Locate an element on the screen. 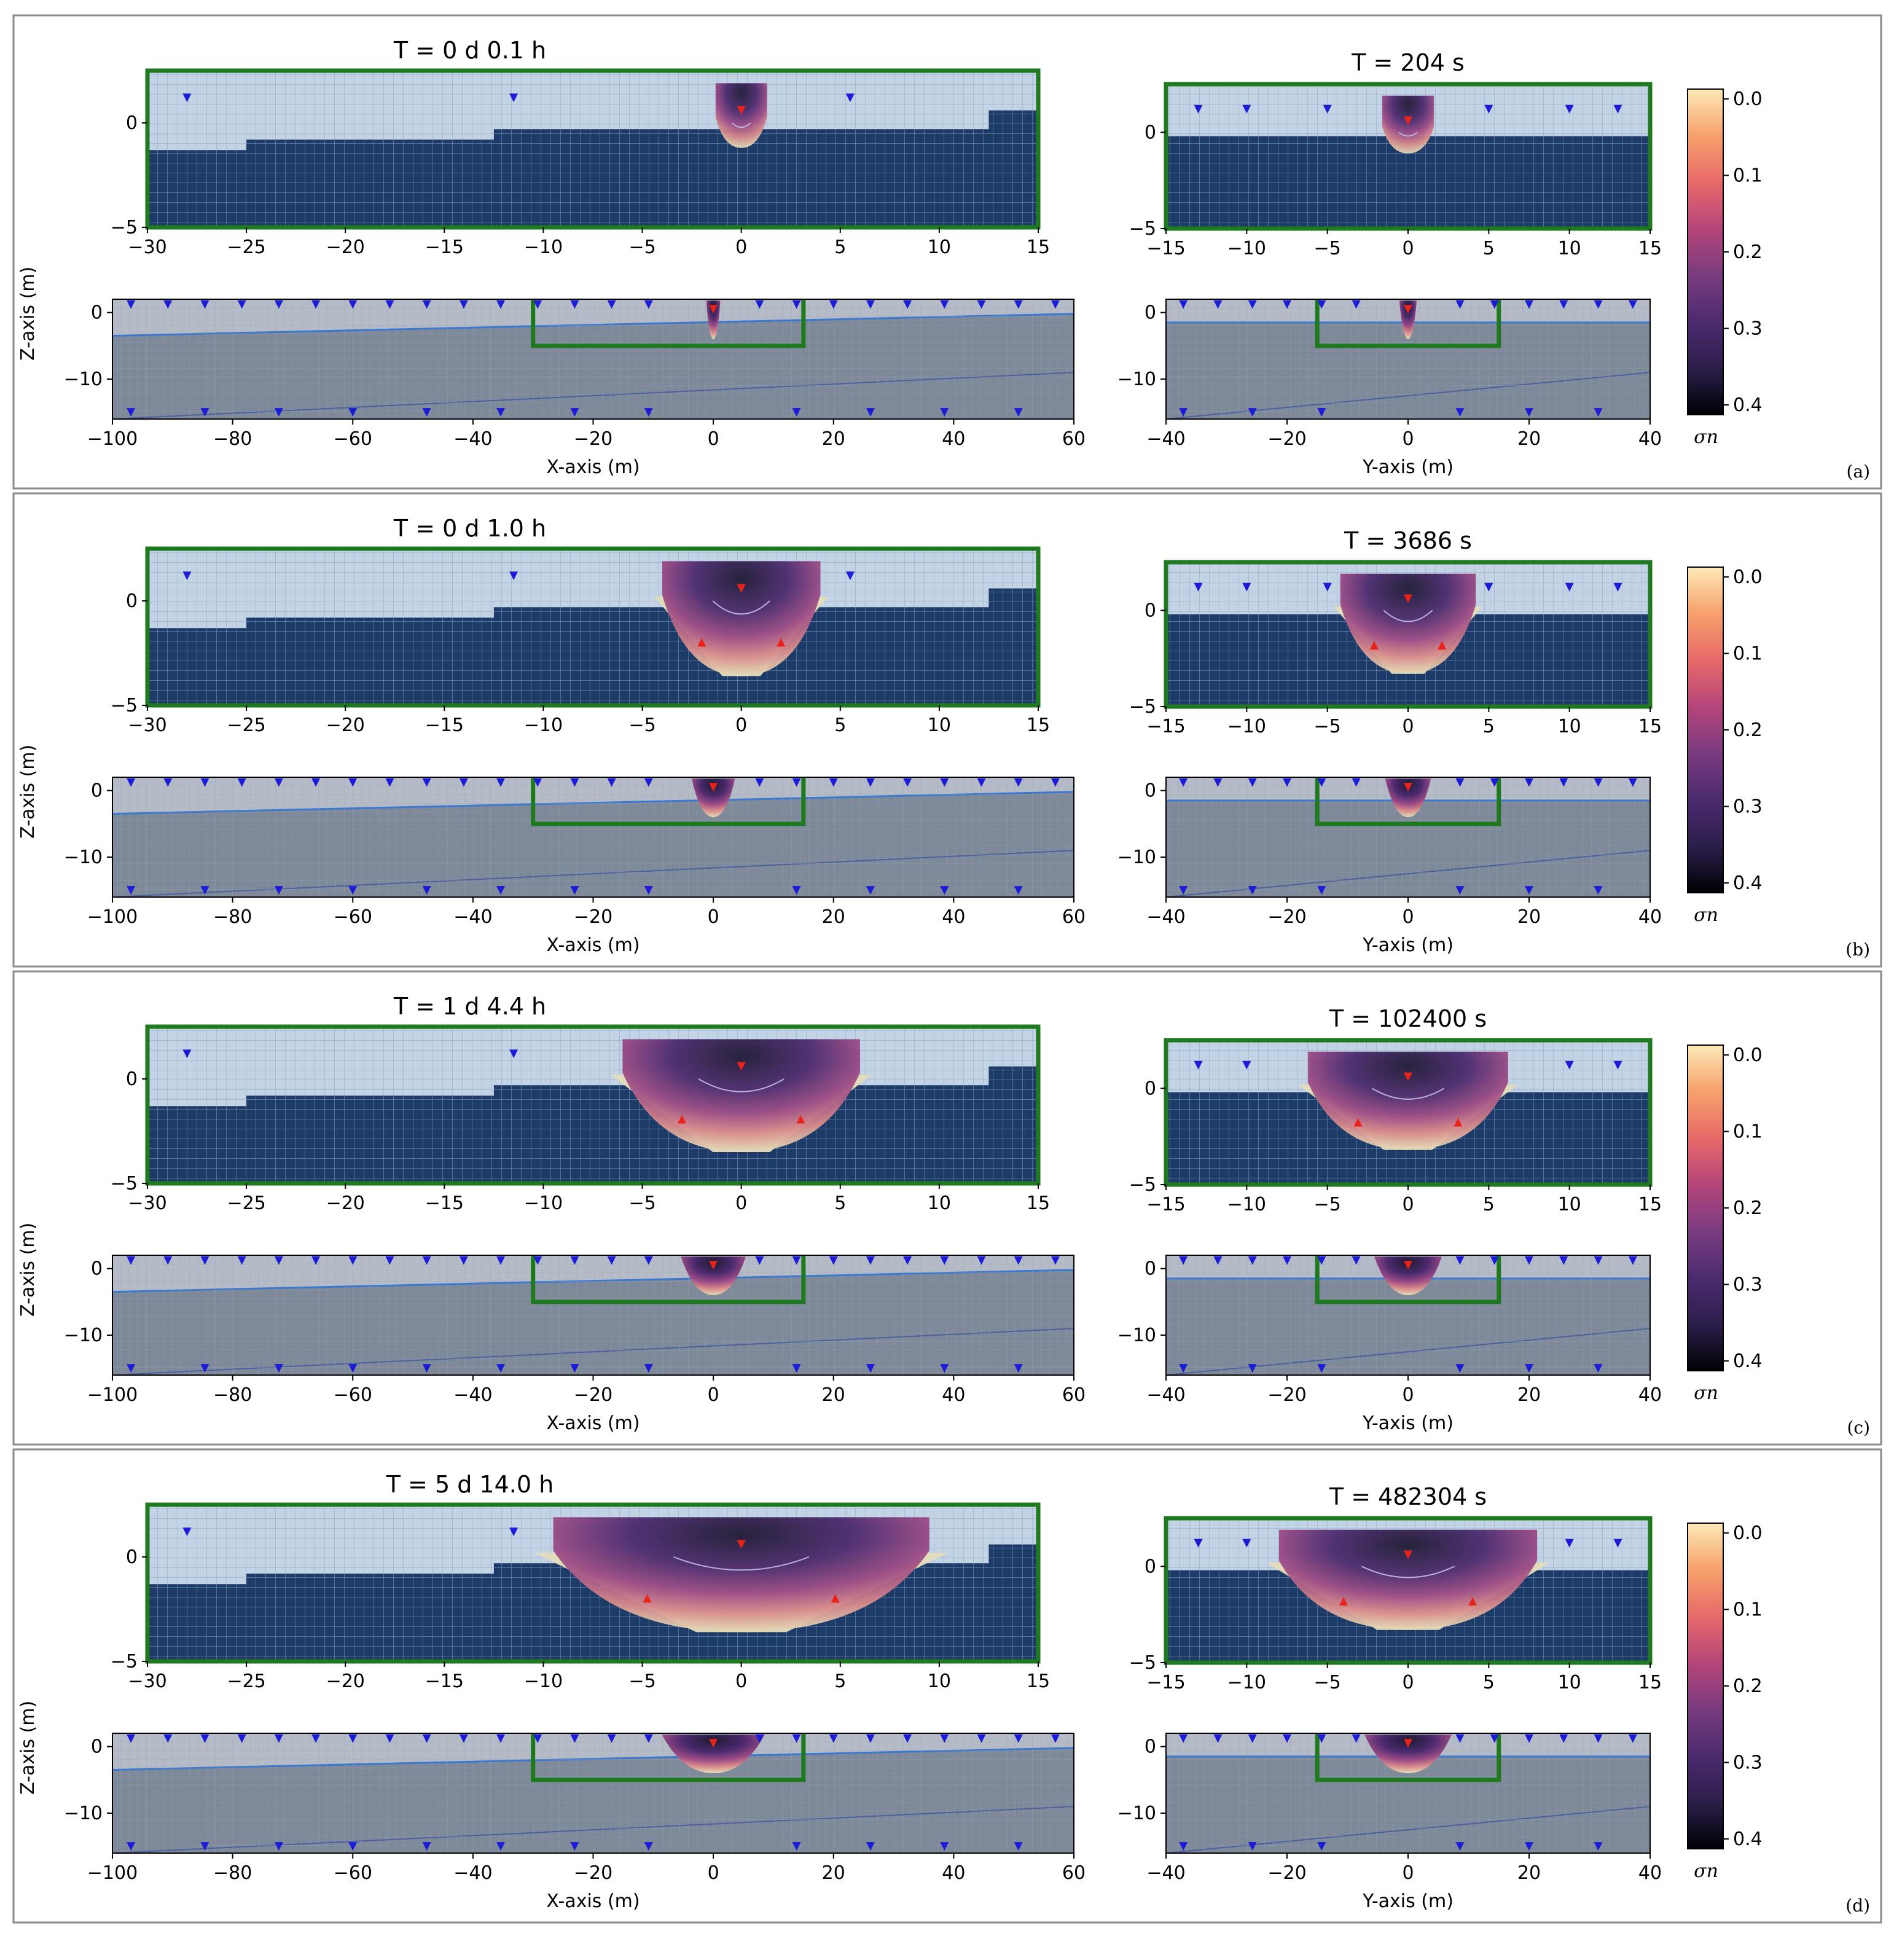 The height and width of the screenshot is (1960, 1894). top-left-xtick-label: 15 is located at coordinates (1038, 725).